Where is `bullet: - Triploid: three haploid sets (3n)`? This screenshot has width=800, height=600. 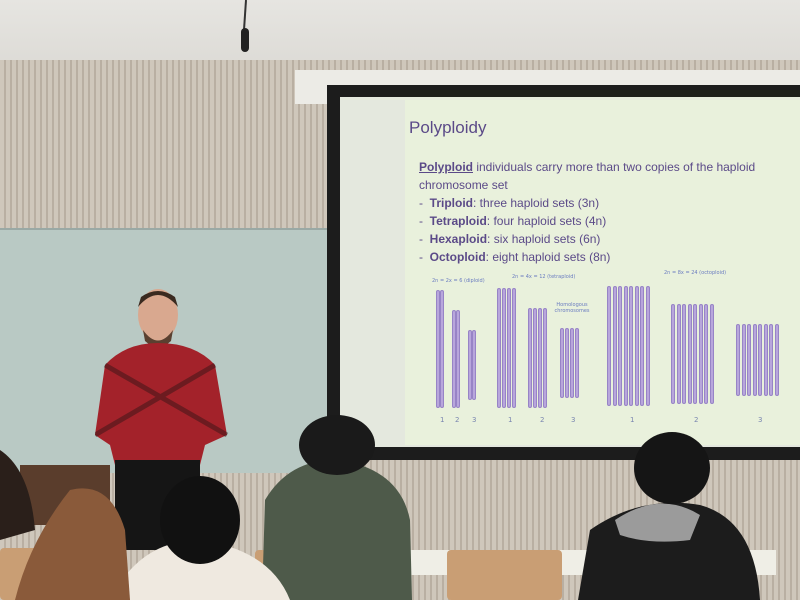 bullet: - Triploid: three haploid sets (3n) is located at coordinates (509, 203).